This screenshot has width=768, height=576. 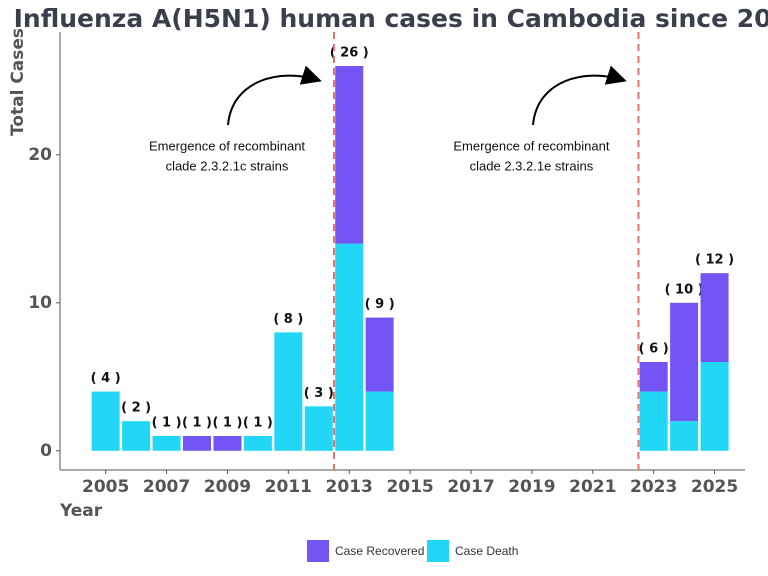 What do you see at coordinates (40, 303) in the screenshot?
I see `y-tick-label: 10` at bounding box center [40, 303].